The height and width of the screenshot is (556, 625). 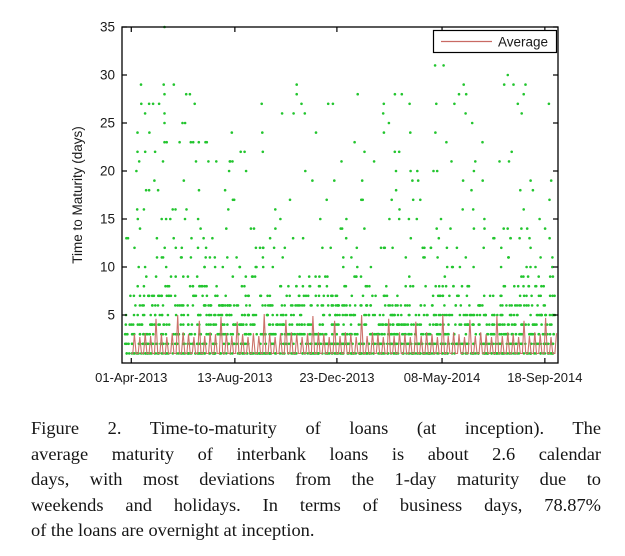 What do you see at coordinates (107, 27) in the screenshot?
I see `y-tick-label: 35` at bounding box center [107, 27].